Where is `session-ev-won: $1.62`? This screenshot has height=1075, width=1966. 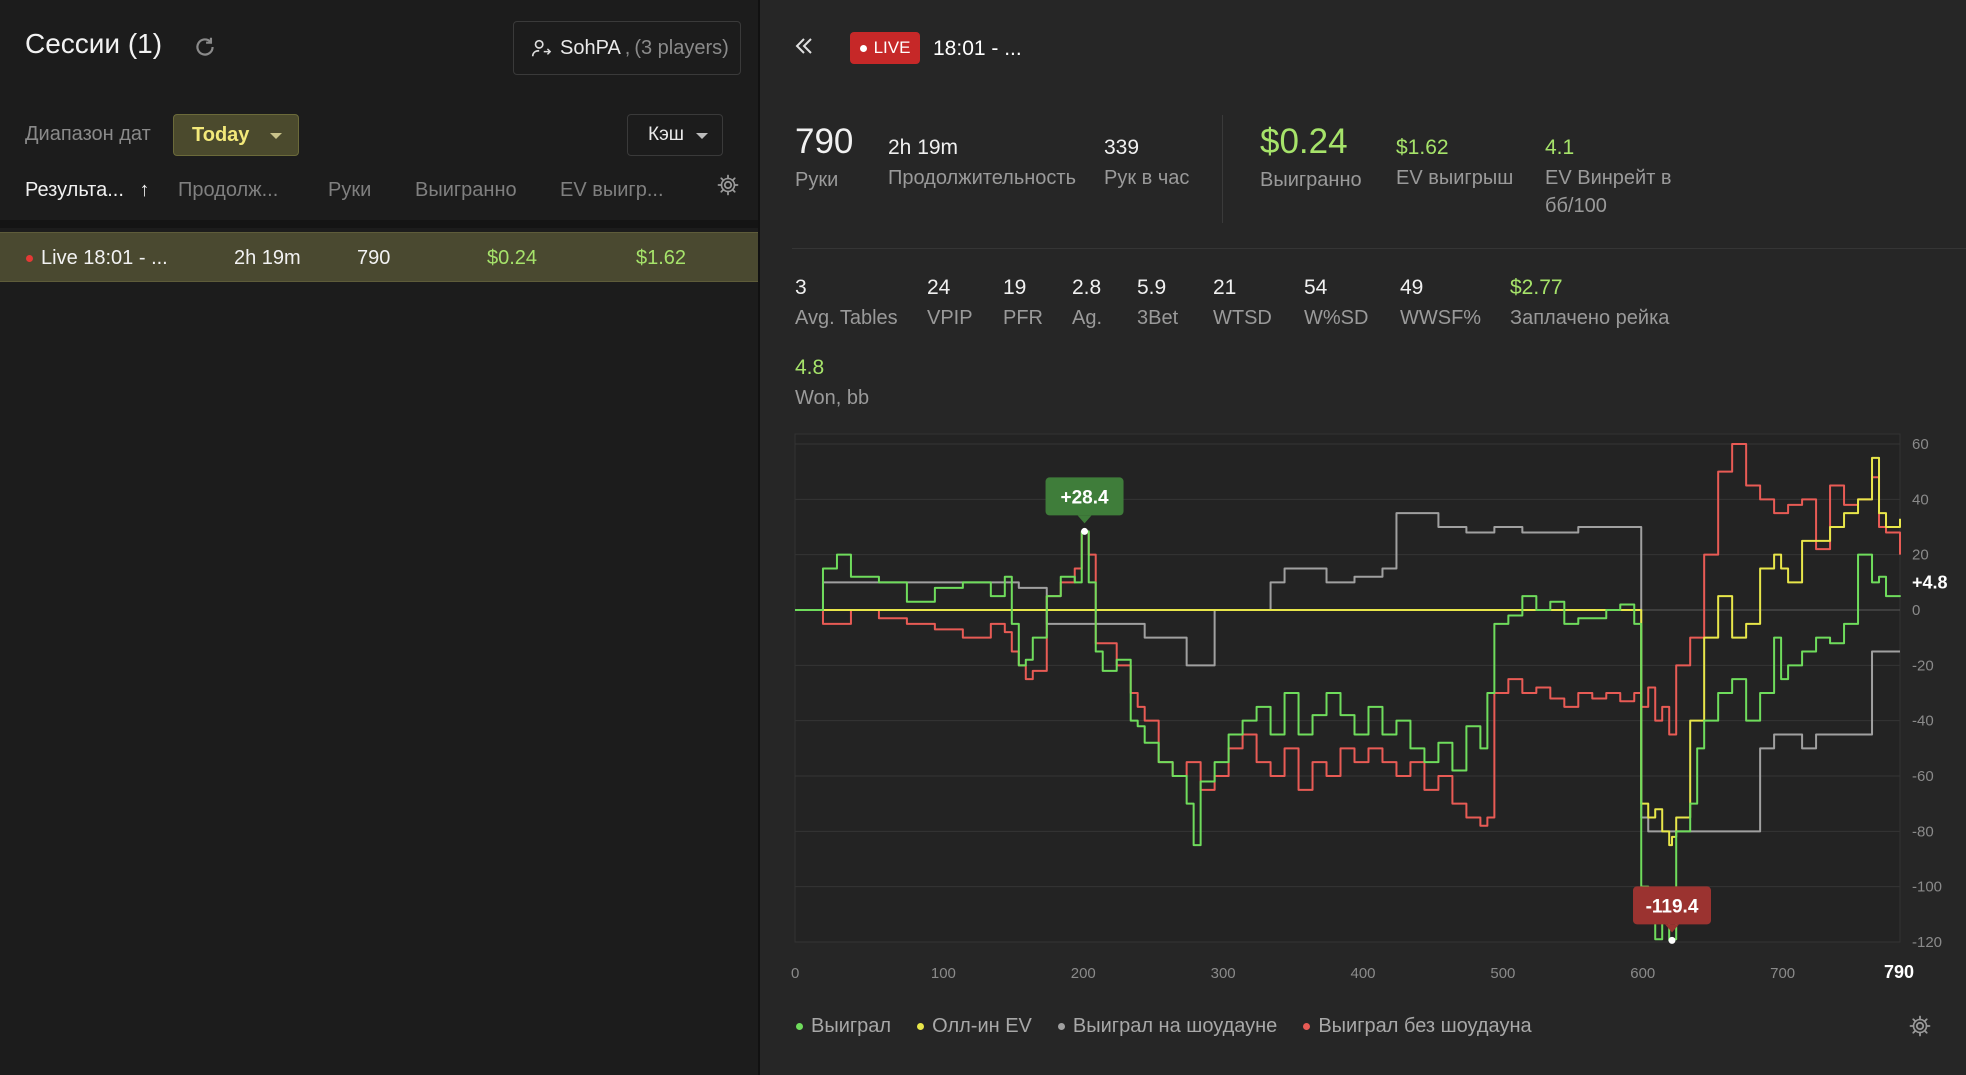 session-ev-won: $1.62 is located at coordinates (661, 258).